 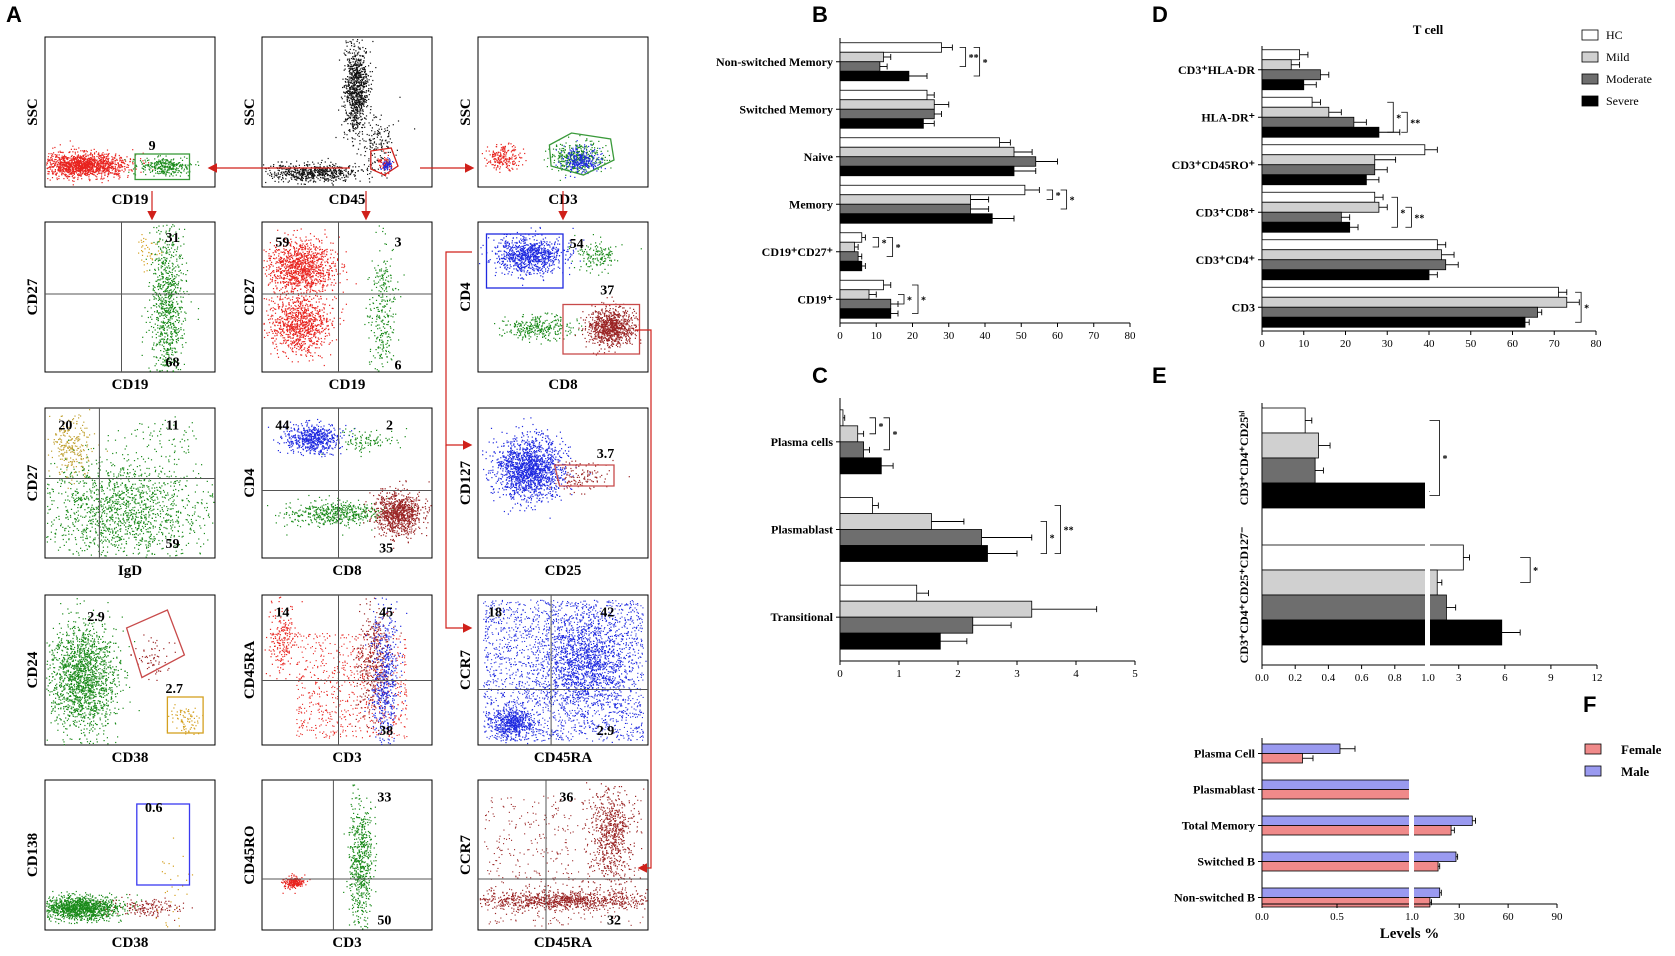 I want to click on flow-plot-7: 20 11 59 IgD CD27, so click(x=120, y=493).